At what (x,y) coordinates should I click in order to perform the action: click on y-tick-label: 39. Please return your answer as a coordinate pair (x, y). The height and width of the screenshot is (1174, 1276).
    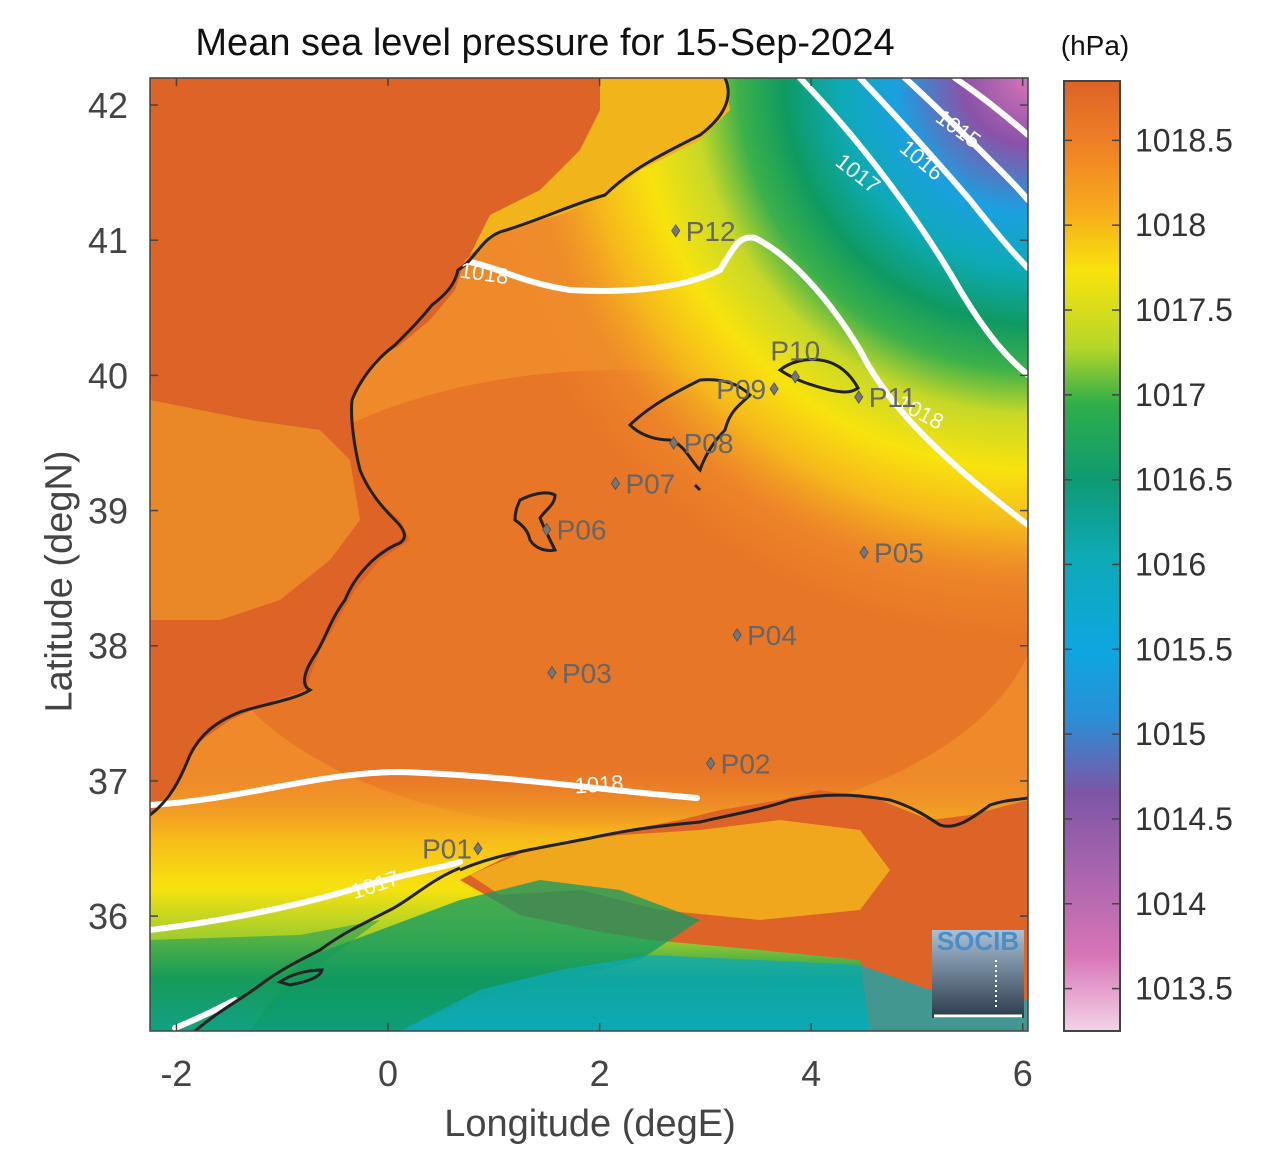
    Looking at the image, I should click on (108, 511).